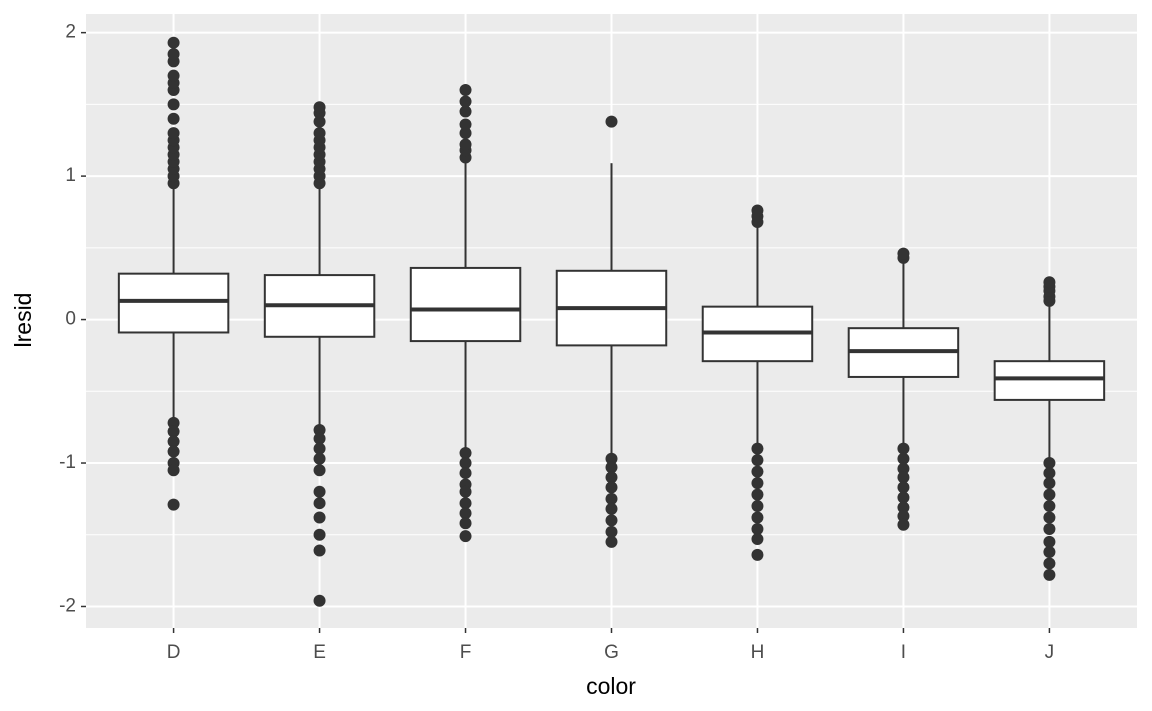  What do you see at coordinates (70, 175) in the screenshot?
I see `y-tick-label: 1` at bounding box center [70, 175].